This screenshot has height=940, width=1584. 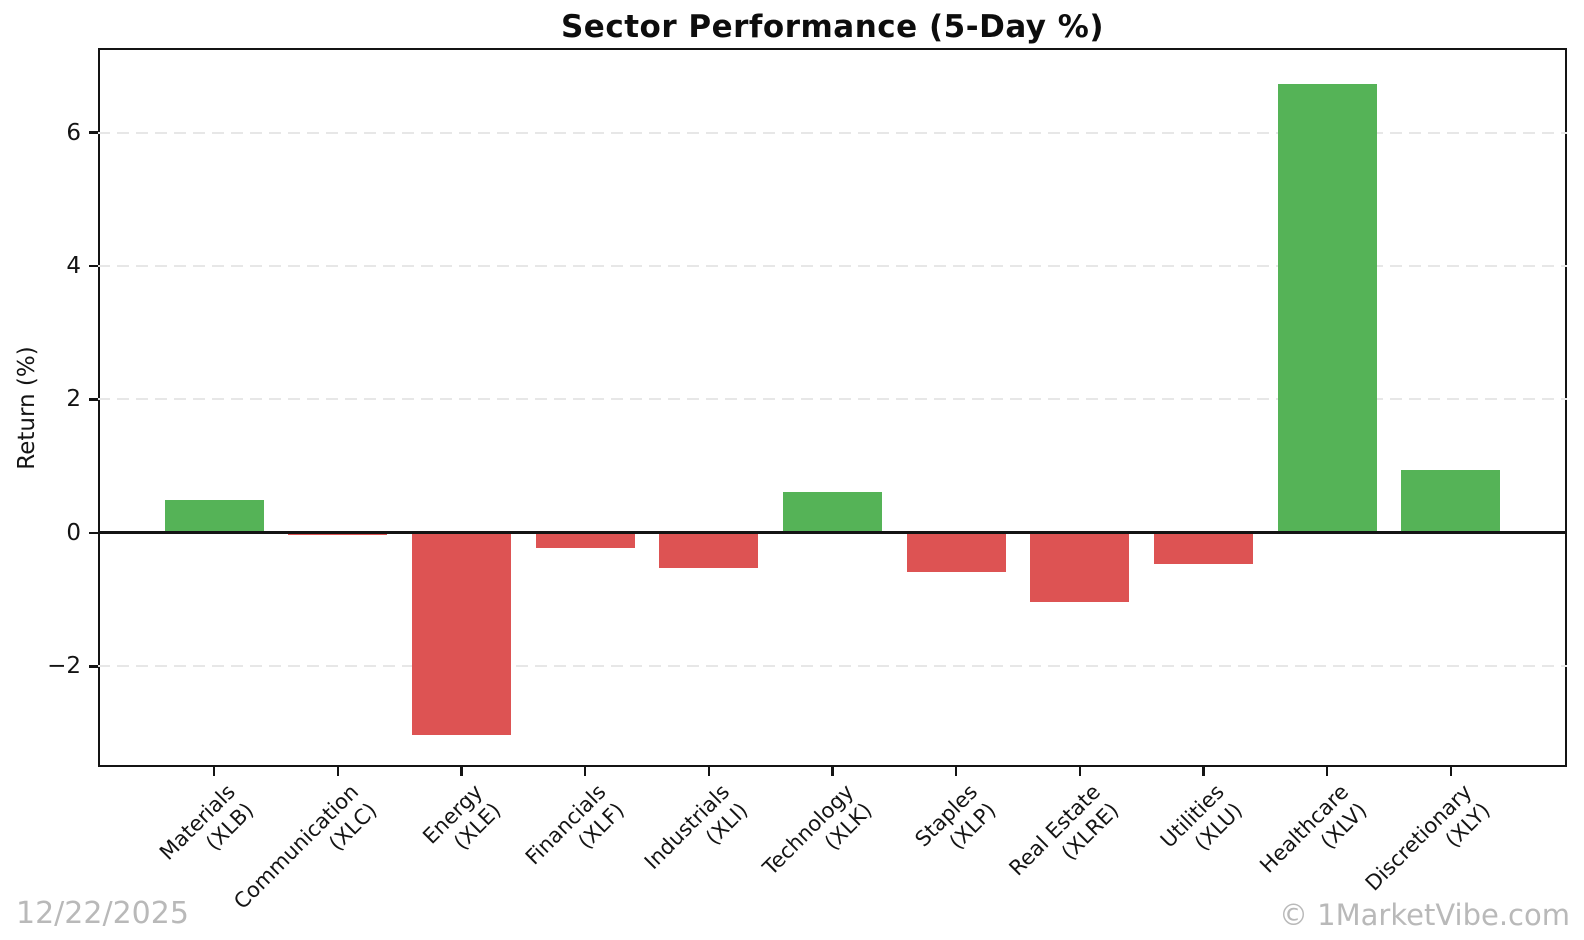 What do you see at coordinates (1313, 838) in the screenshot?
I see `x-tick-label-xlv: Healthcare (XLV)` at bounding box center [1313, 838].